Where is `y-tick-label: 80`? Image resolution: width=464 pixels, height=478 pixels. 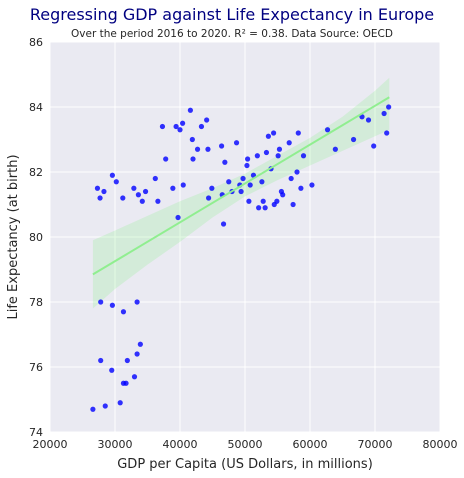 y-tick-label: 80 is located at coordinates (36, 237).